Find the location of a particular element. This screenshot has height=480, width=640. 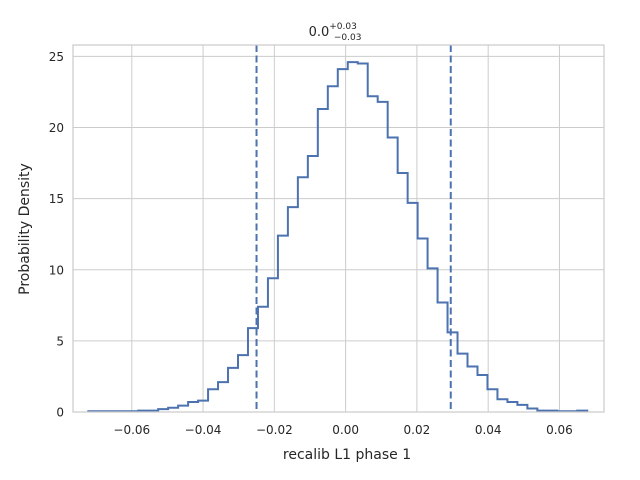

chart-title: 0.0+0.03 −0.03 is located at coordinates (335, 32).